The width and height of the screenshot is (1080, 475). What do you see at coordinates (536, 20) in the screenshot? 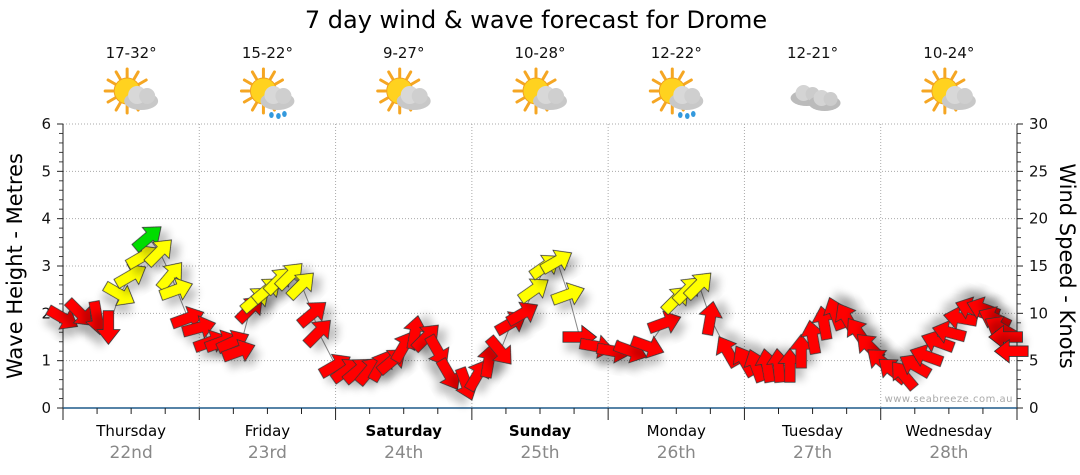
I see `chart-title: 7 day wind & wave forecast for Drome` at bounding box center [536, 20].